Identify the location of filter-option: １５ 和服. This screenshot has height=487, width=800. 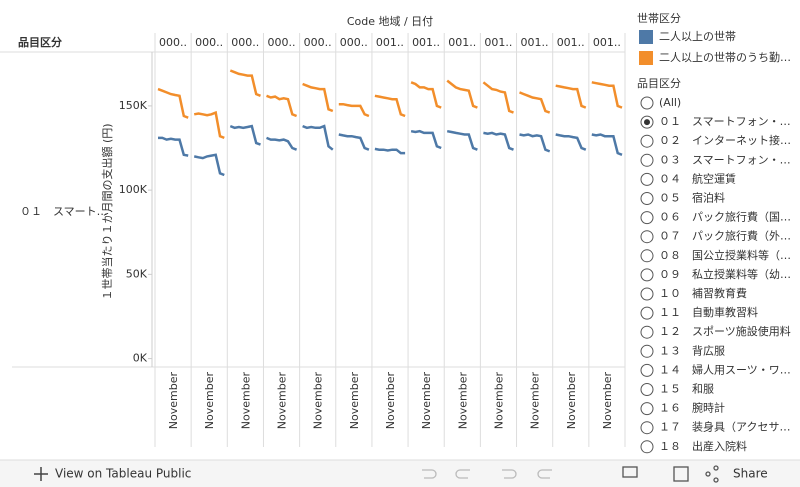
(686, 389).